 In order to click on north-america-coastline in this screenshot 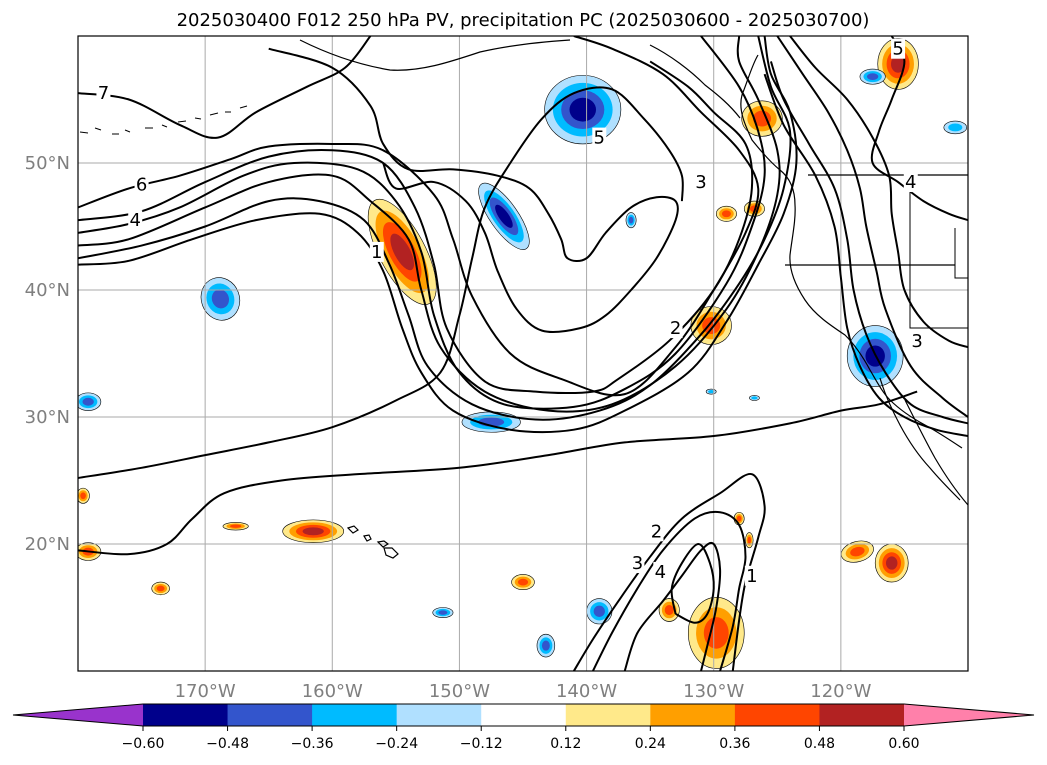, I will do `click(851, 251)`.